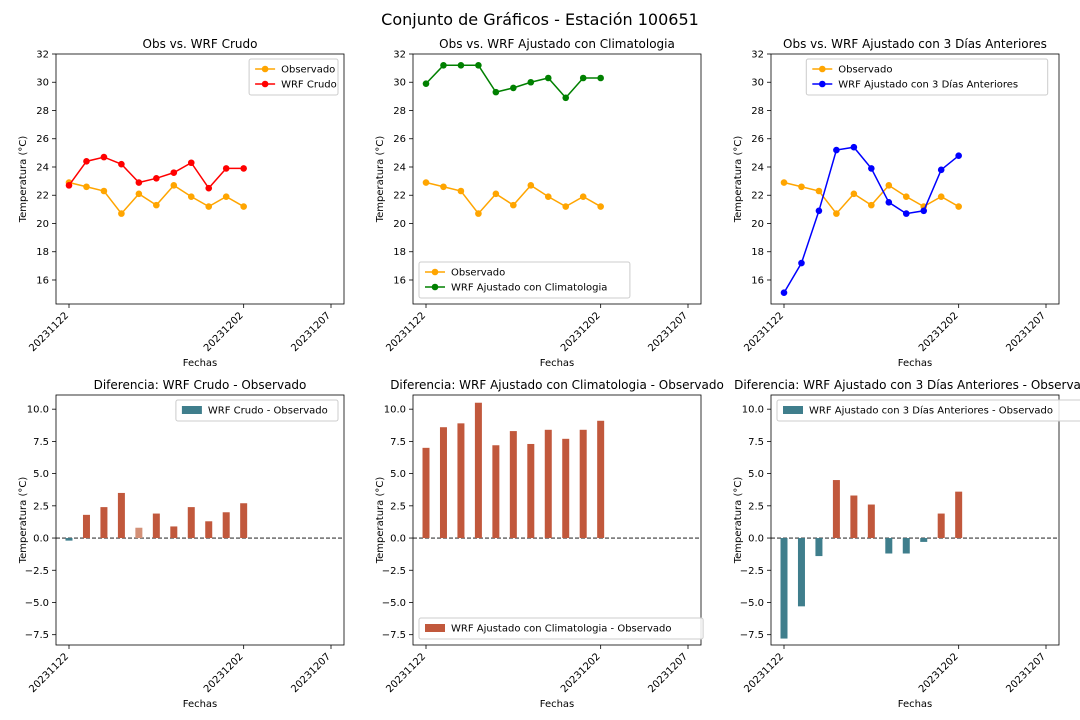 Image resolution: width=1080 pixels, height=720 pixels. Describe the element at coordinates (41, 506) in the screenshot. I see `y-tick-label: 2.5` at that location.